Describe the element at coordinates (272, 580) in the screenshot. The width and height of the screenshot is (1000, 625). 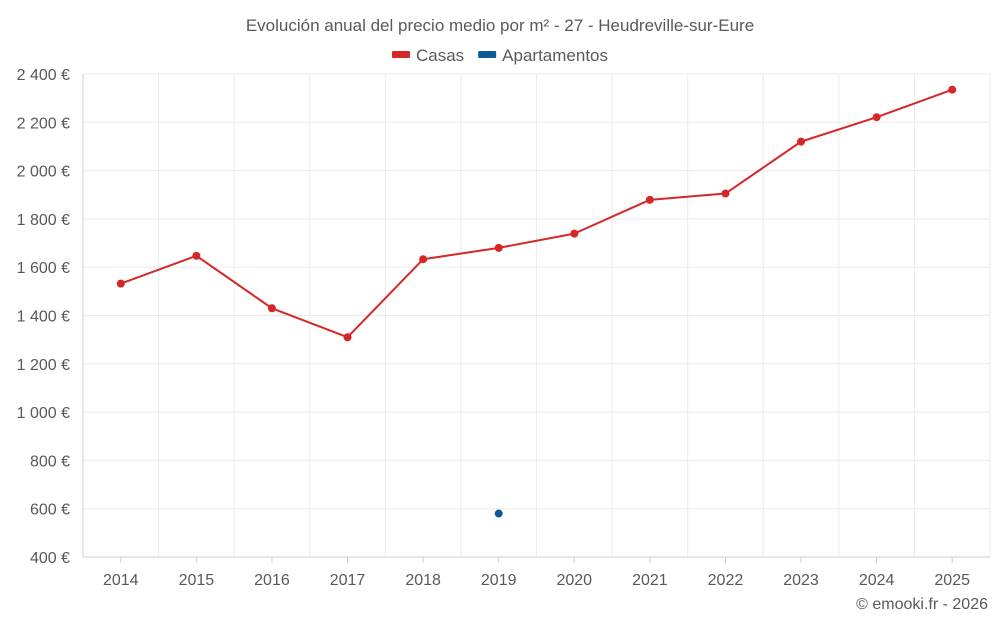
I see `x-tick-label: 2016` at that location.